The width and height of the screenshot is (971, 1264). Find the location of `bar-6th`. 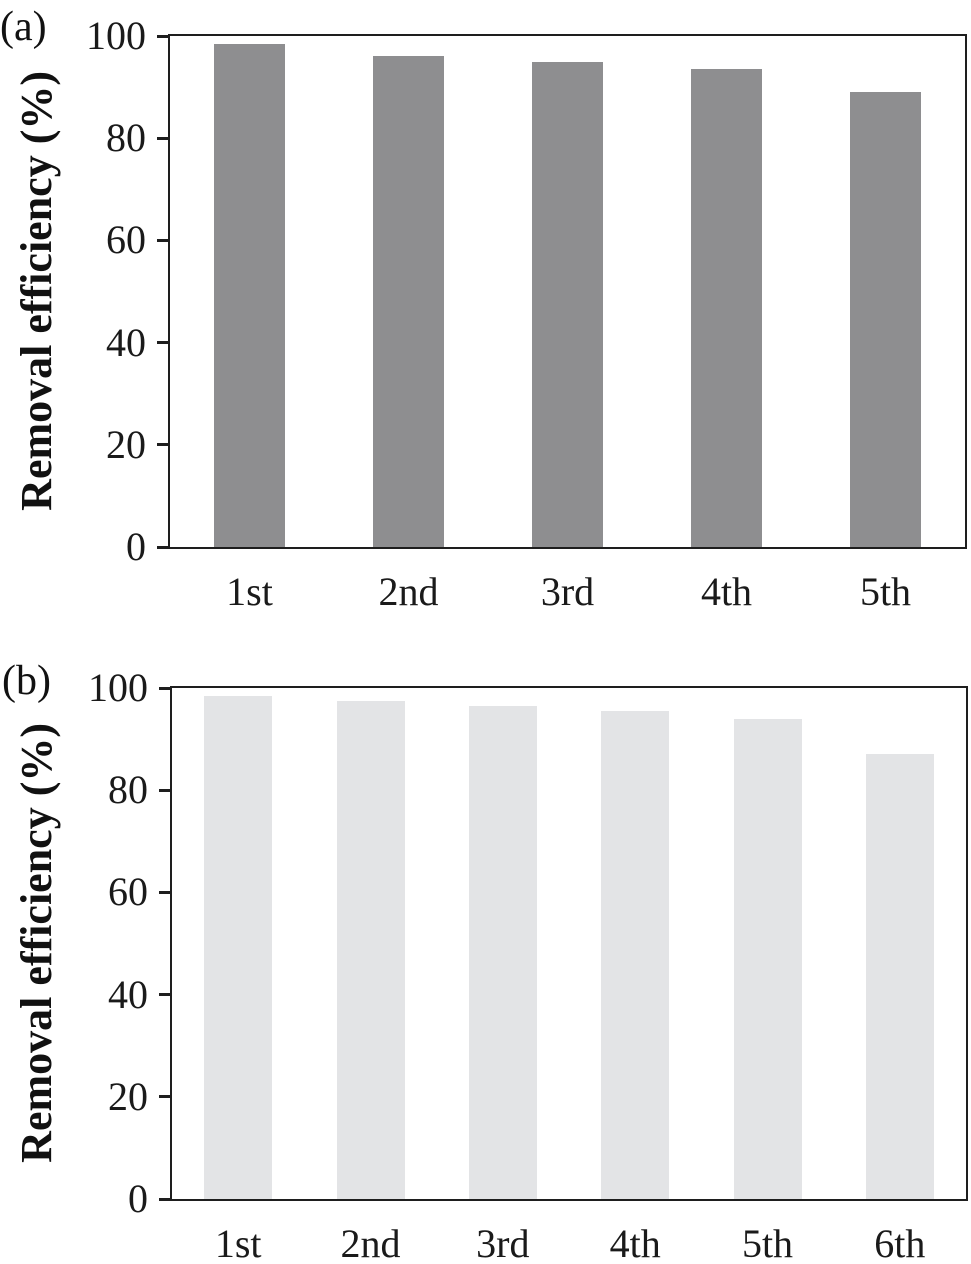

bar-6th is located at coordinates (899, 976).